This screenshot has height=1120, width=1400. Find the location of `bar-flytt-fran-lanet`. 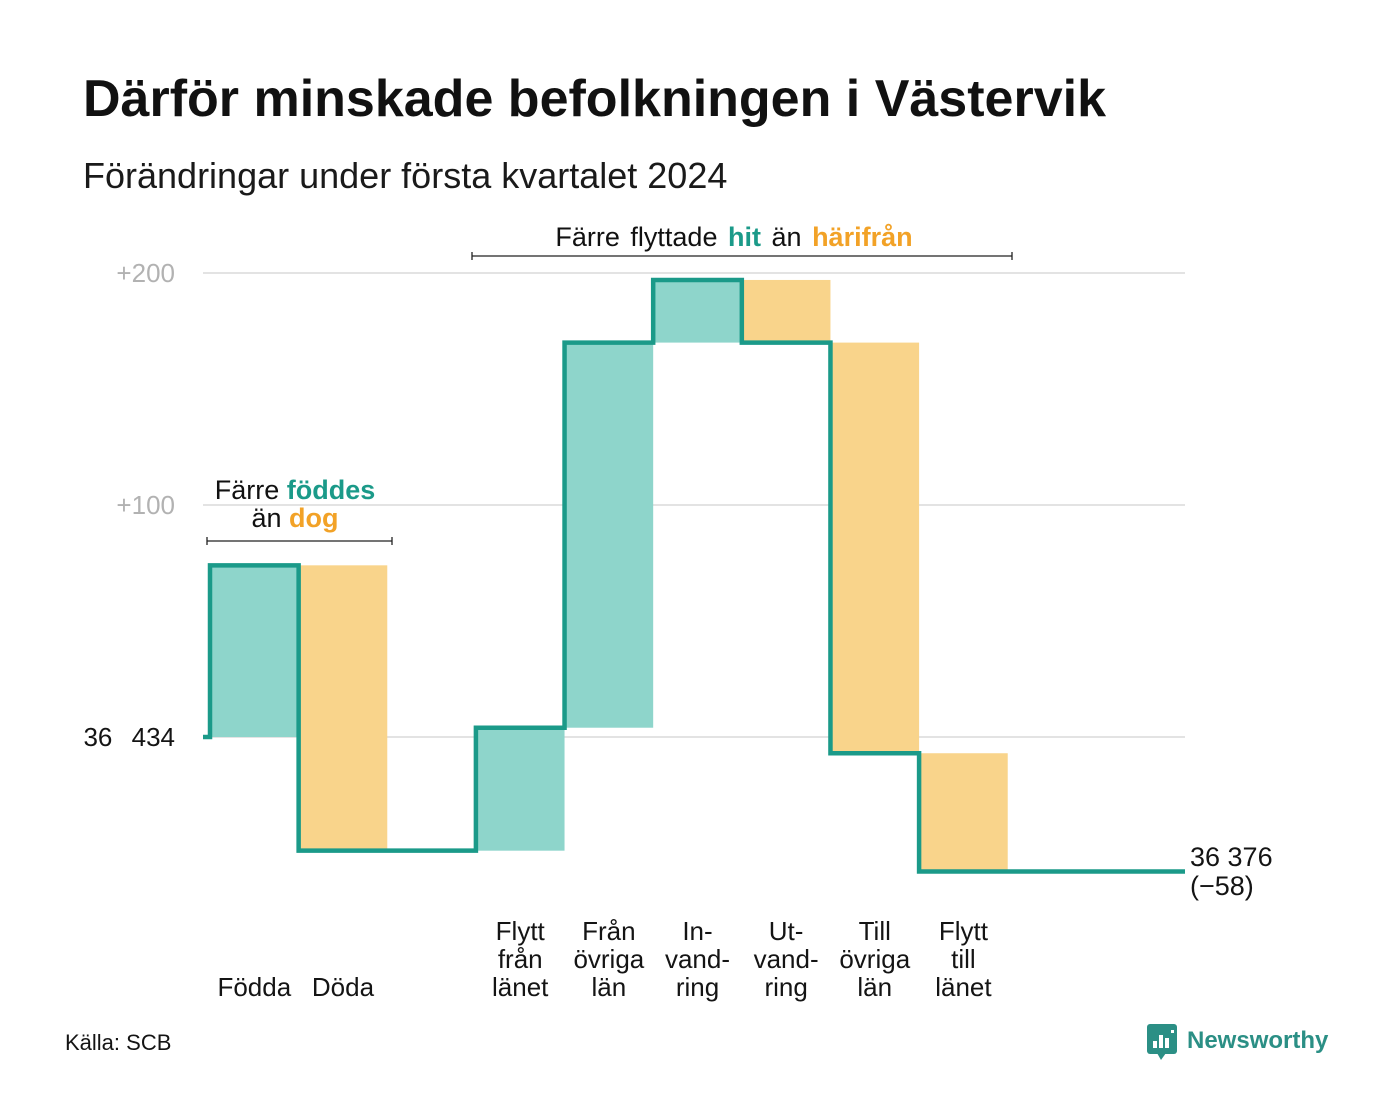

bar-flytt-fran-lanet is located at coordinates (520, 789).